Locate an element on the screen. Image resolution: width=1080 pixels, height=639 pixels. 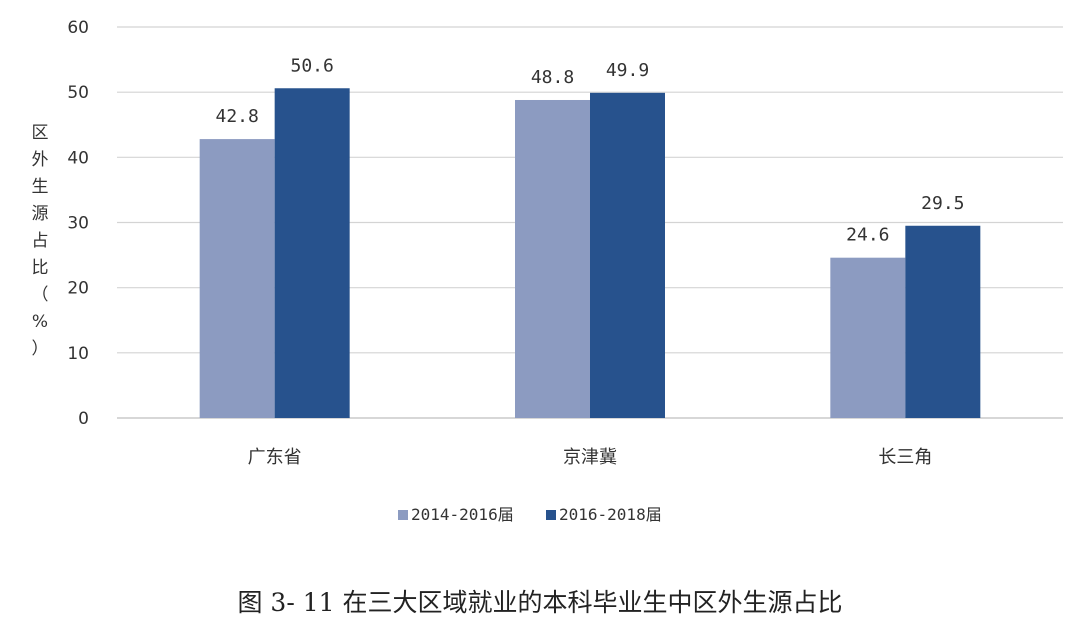
x-tick-label: 长三角 is located at coordinates (905, 457).